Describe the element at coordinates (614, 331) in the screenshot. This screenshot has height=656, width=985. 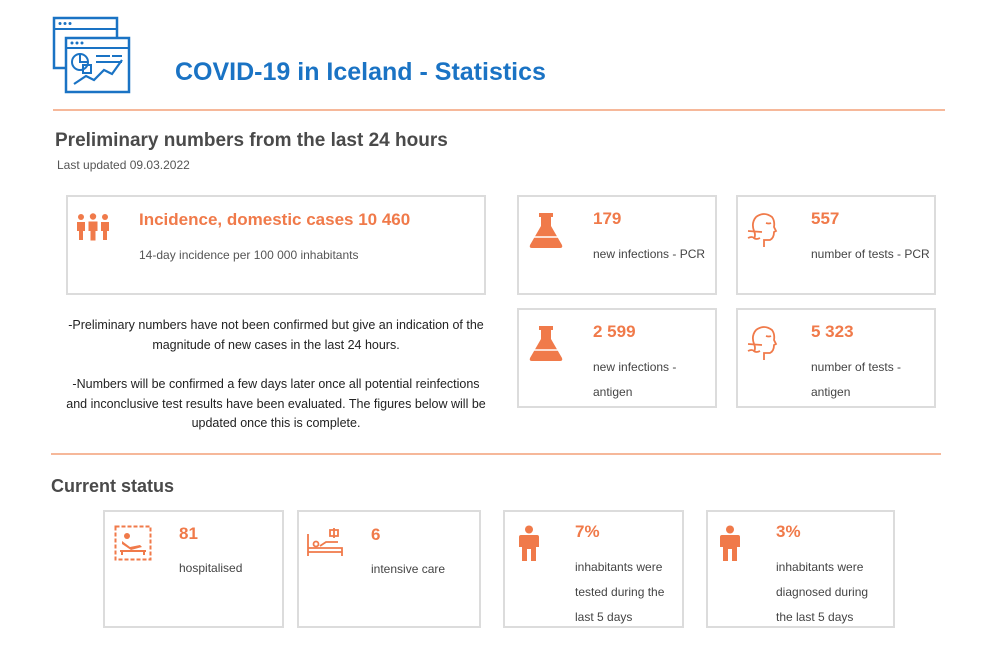
I see `stat-value: 2 599` at that location.